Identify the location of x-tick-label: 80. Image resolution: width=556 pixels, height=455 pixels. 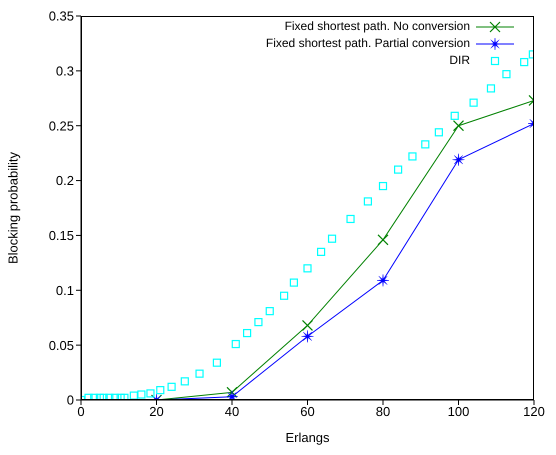
(383, 412).